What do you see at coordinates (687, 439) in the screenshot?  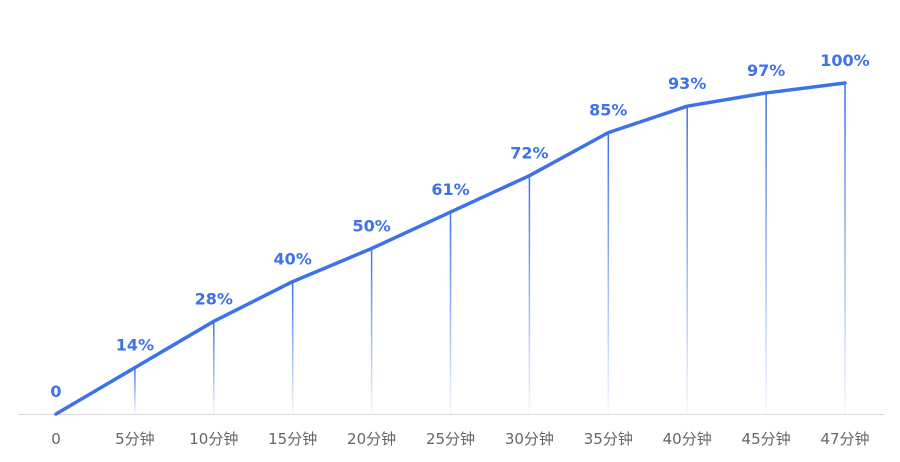 I see `x-tick-label: 40分钟` at bounding box center [687, 439].